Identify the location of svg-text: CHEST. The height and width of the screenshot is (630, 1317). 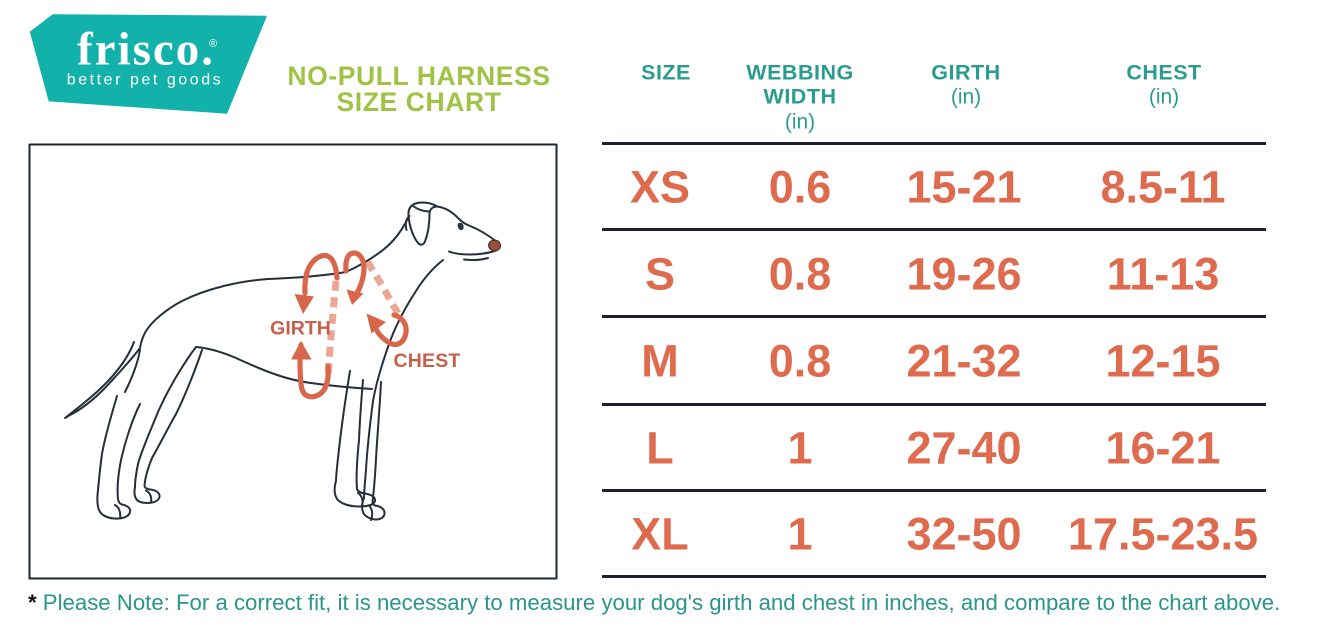
(426, 361).